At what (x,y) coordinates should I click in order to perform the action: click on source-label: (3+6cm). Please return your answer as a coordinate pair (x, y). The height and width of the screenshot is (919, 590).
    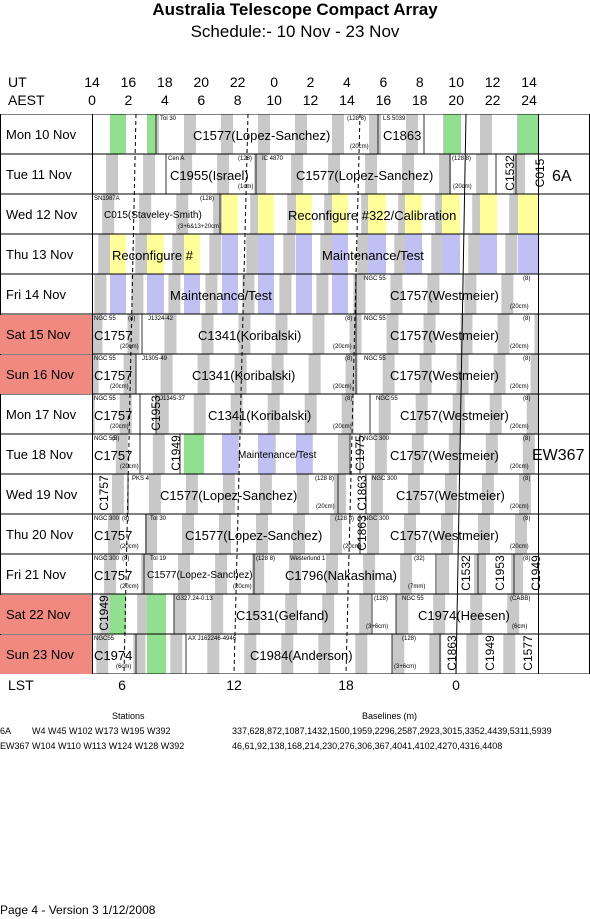
    Looking at the image, I should click on (405, 667).